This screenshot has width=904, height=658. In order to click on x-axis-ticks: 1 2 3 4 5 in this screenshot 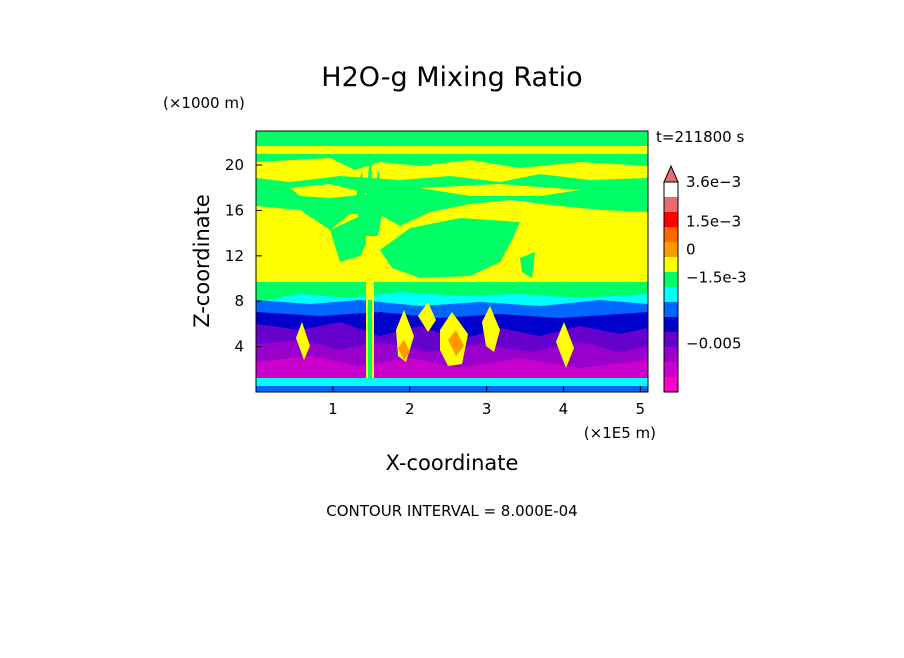, I will do `click(486, 402)`.